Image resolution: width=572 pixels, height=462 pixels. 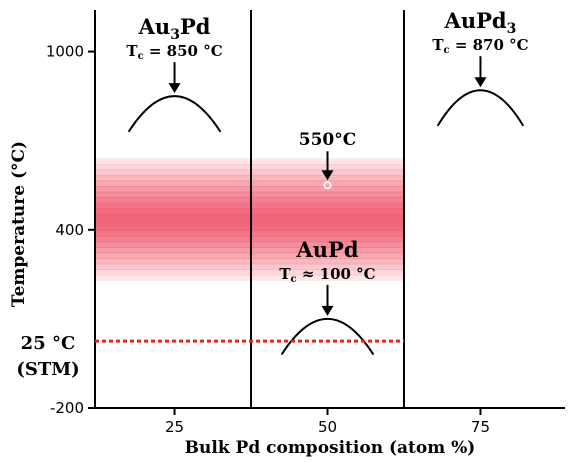 What do you see at coordinates (326, 249) in the screenshot?
I see `phase-name: AuPd` at bounding box center [326, 249].